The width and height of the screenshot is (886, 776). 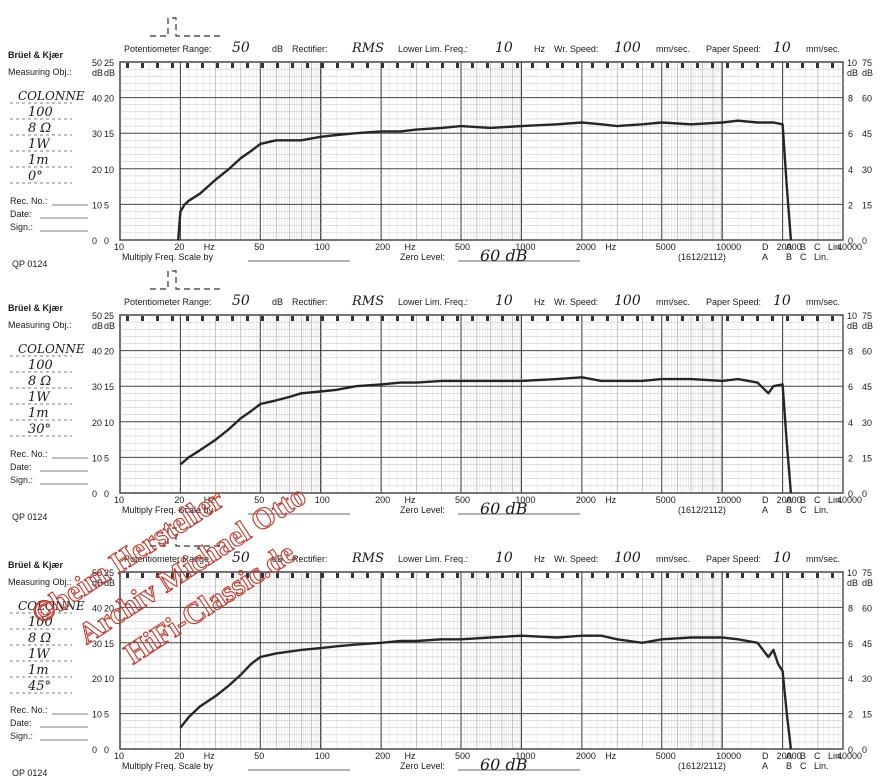 I want to click on potentiometer-value: 50, so click(x=241, y=301).